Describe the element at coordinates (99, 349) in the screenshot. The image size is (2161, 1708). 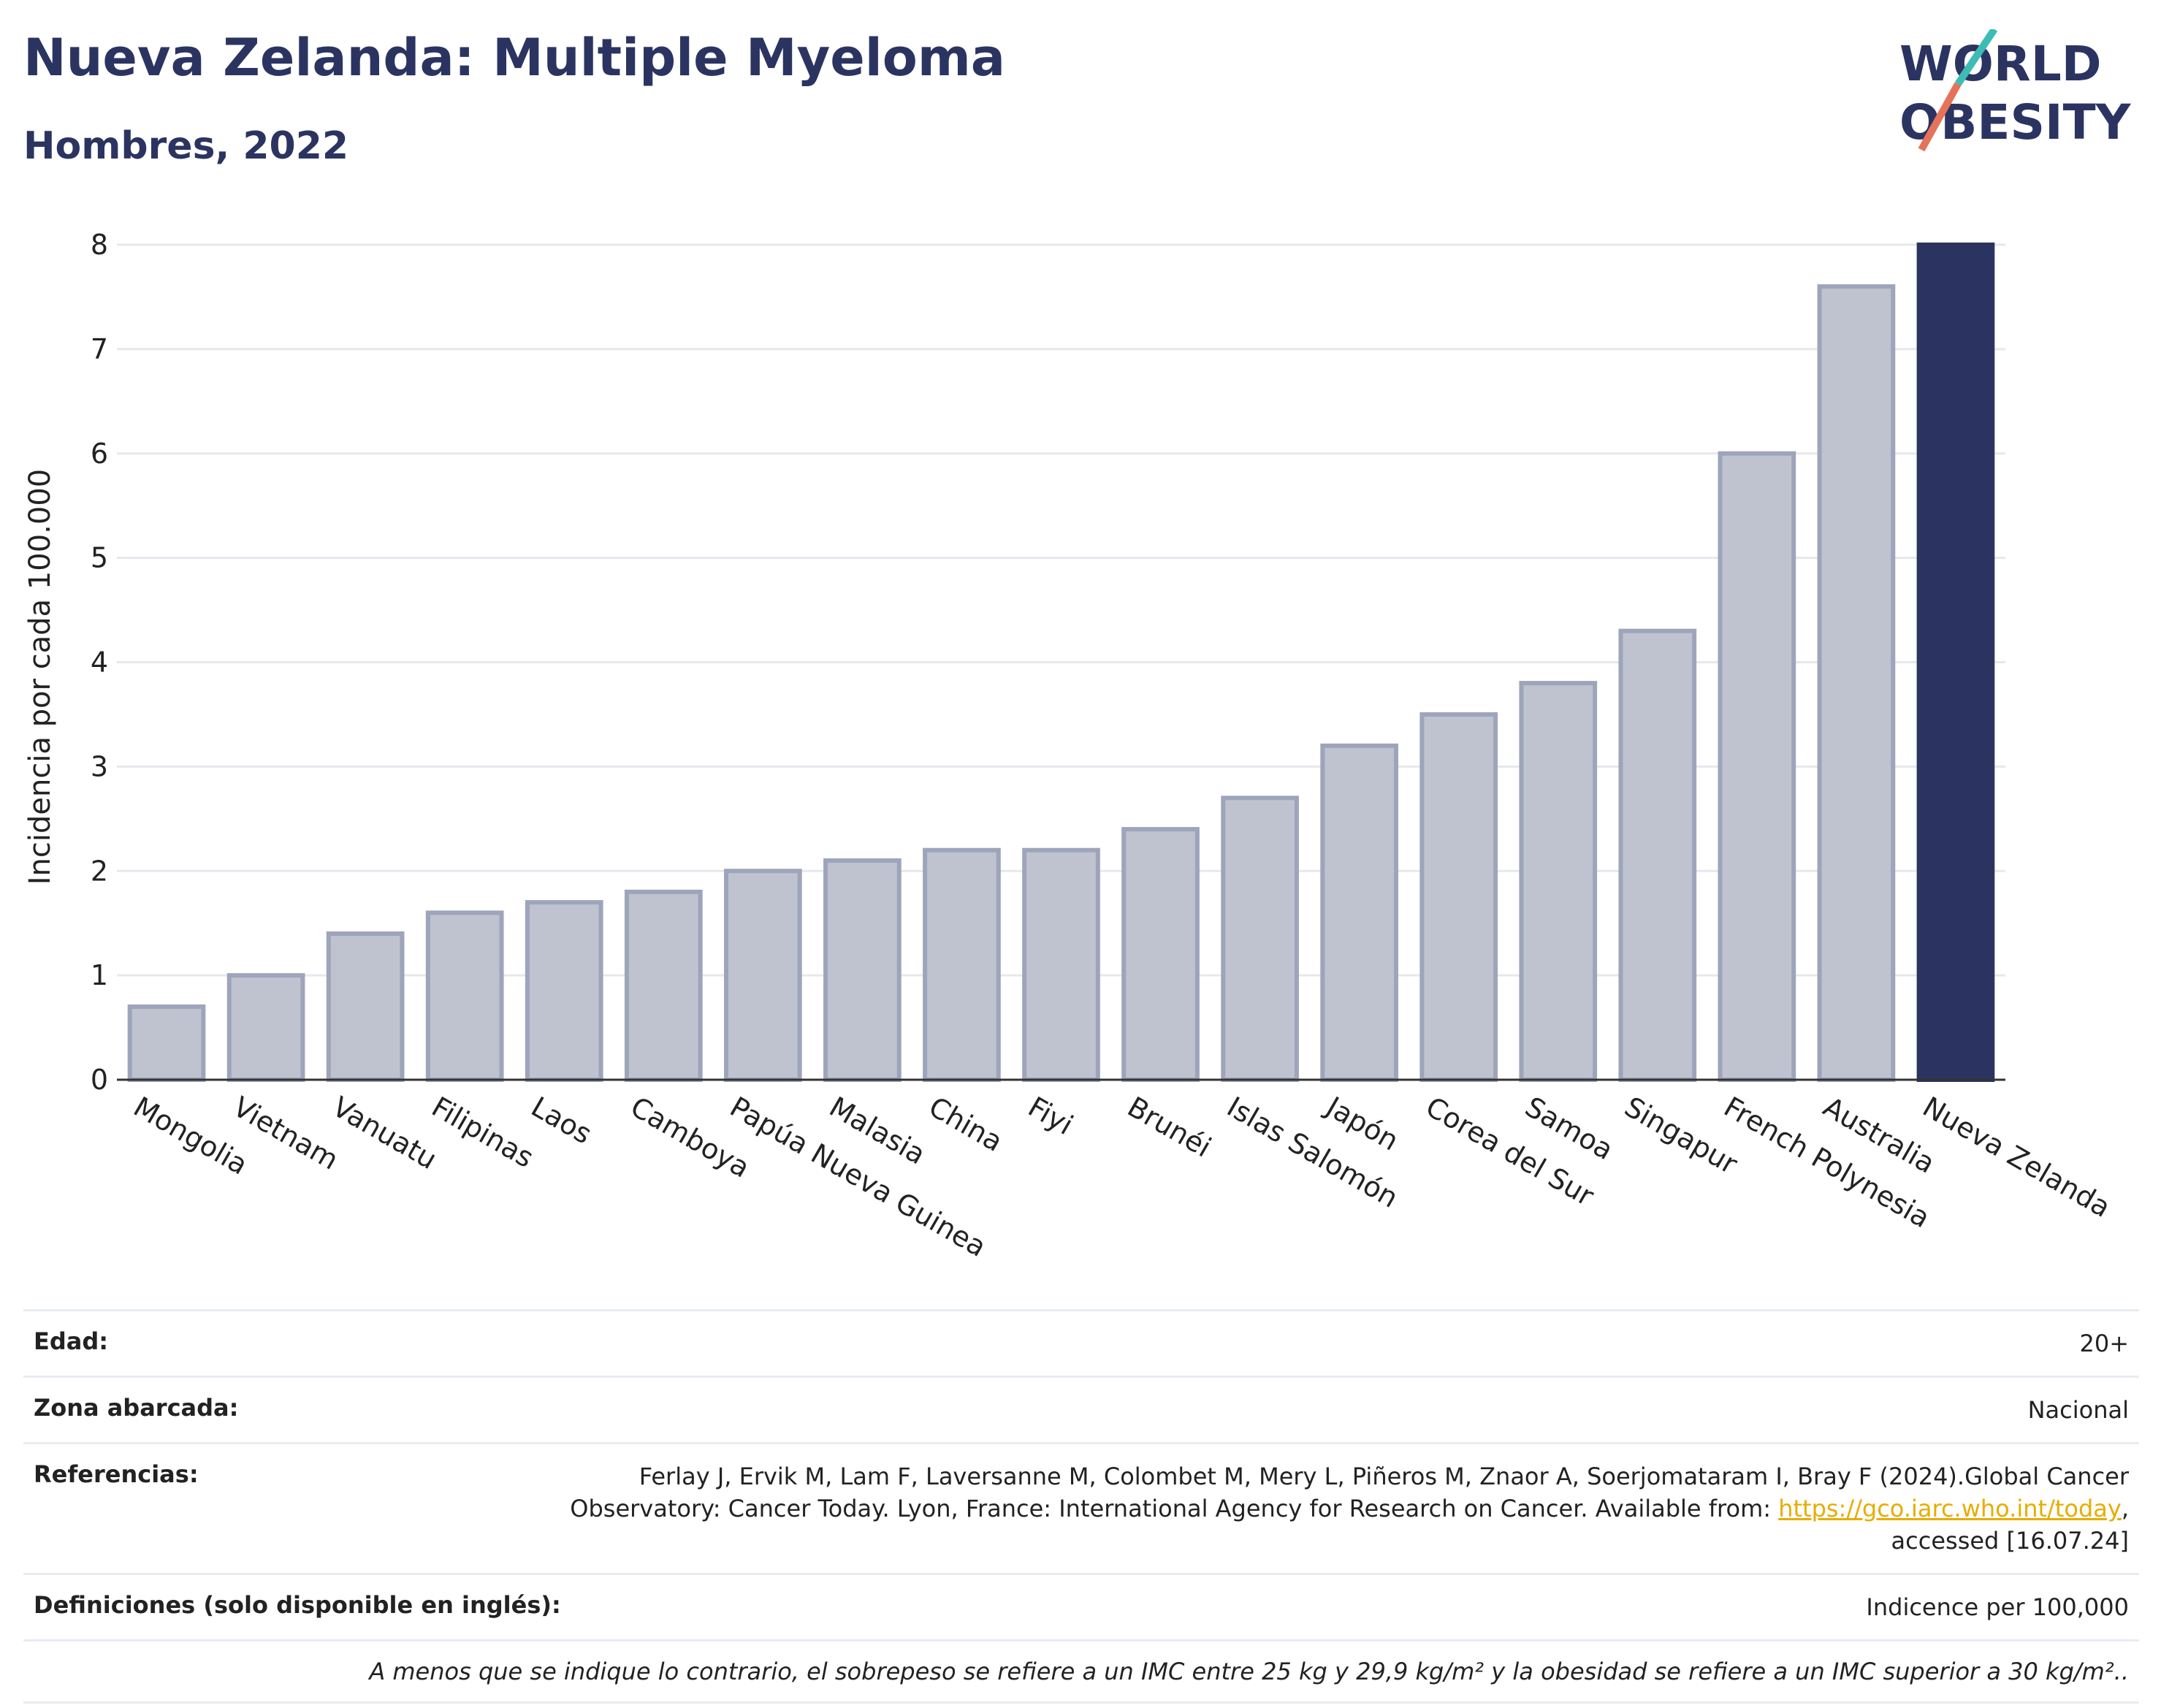
I see `y-tick-label: 7` at that location.